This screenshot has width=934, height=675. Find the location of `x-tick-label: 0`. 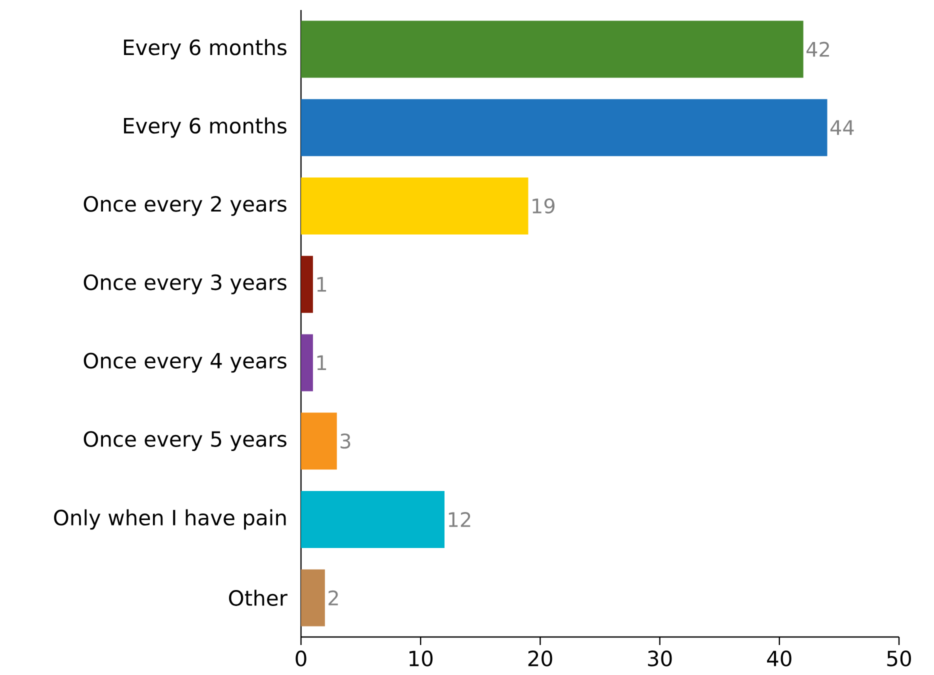

x-tick-label: 0 is located at coordinates (301, 658).